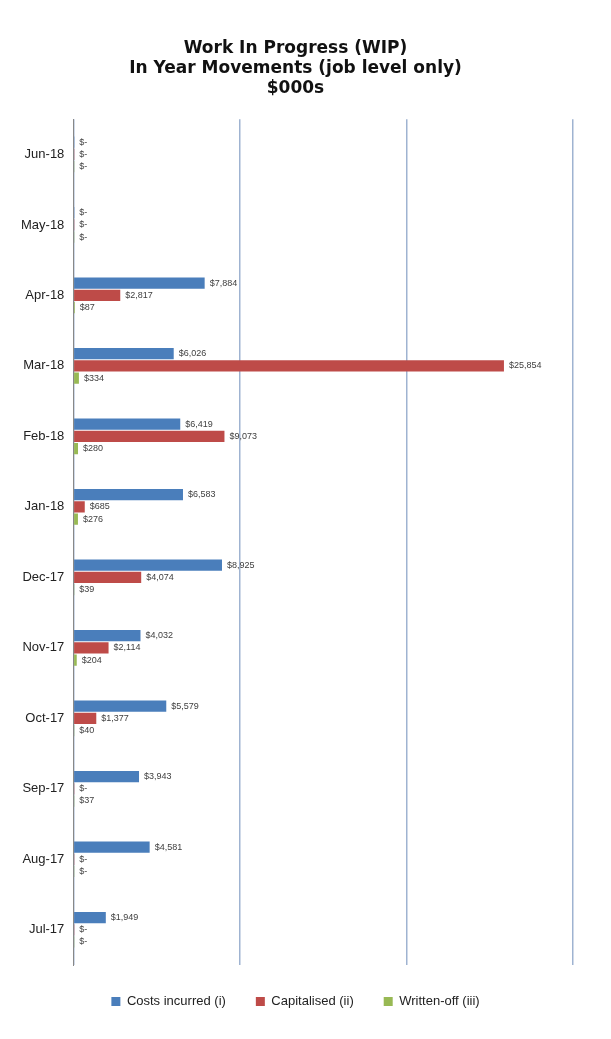 This screenshot has width=611, height=1039. What do you see at coordinates (243, 435) in the screenshot?
I see `data-label: $9,073` at bounding box center [243, 435].